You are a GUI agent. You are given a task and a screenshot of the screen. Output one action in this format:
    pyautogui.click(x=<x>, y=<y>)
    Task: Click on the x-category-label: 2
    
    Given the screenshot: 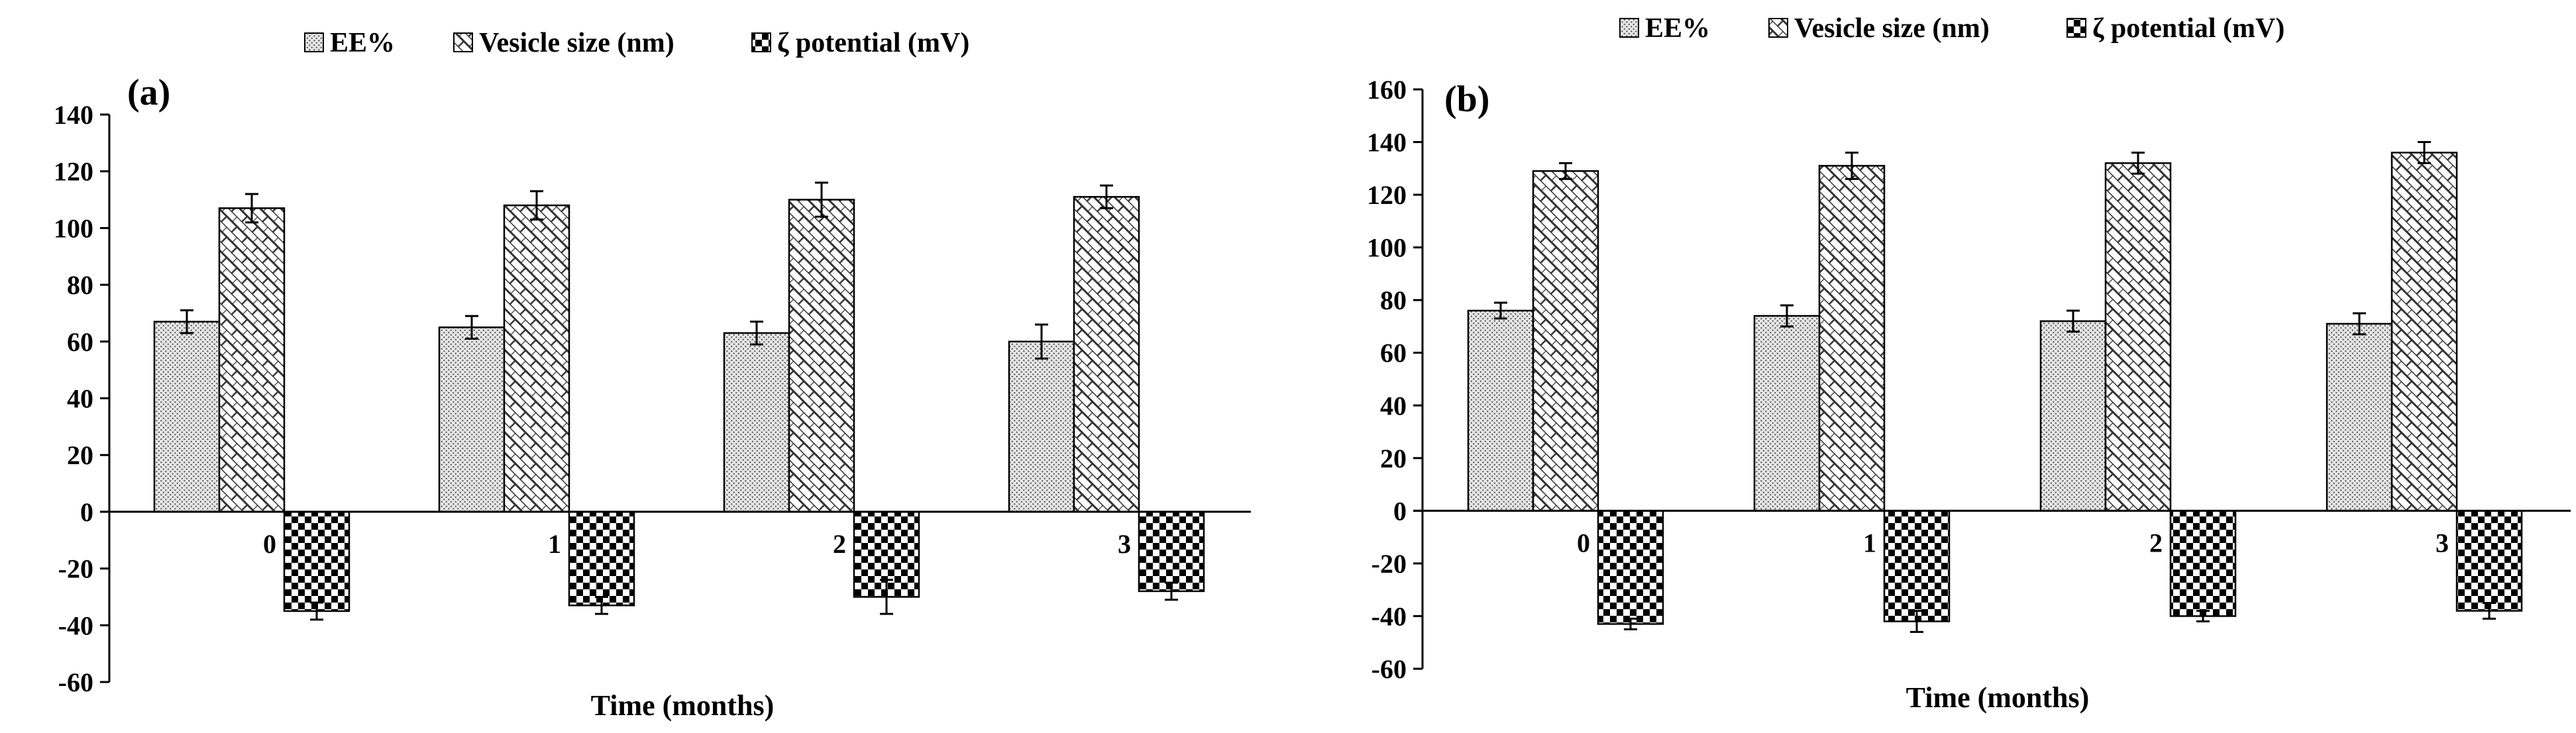 What is the action you would take?
    pyautogui.click(x=2156, y=543)
    